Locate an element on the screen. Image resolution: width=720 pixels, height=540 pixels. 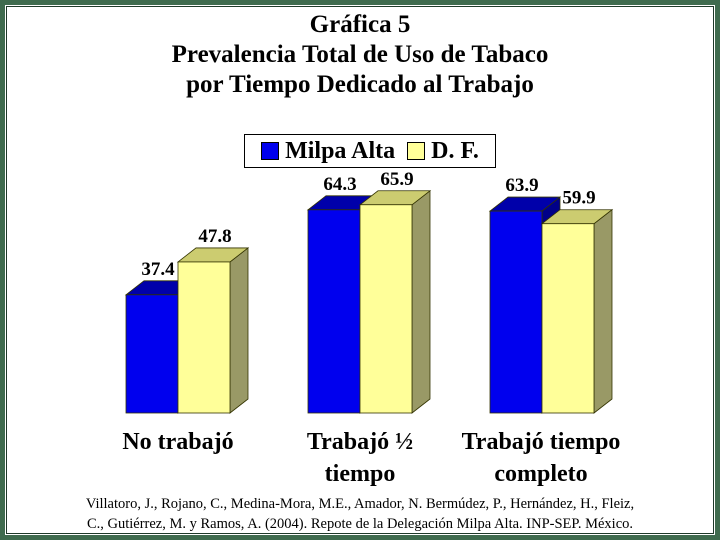
category-label-line: completo is located at coordinates (541, 474).